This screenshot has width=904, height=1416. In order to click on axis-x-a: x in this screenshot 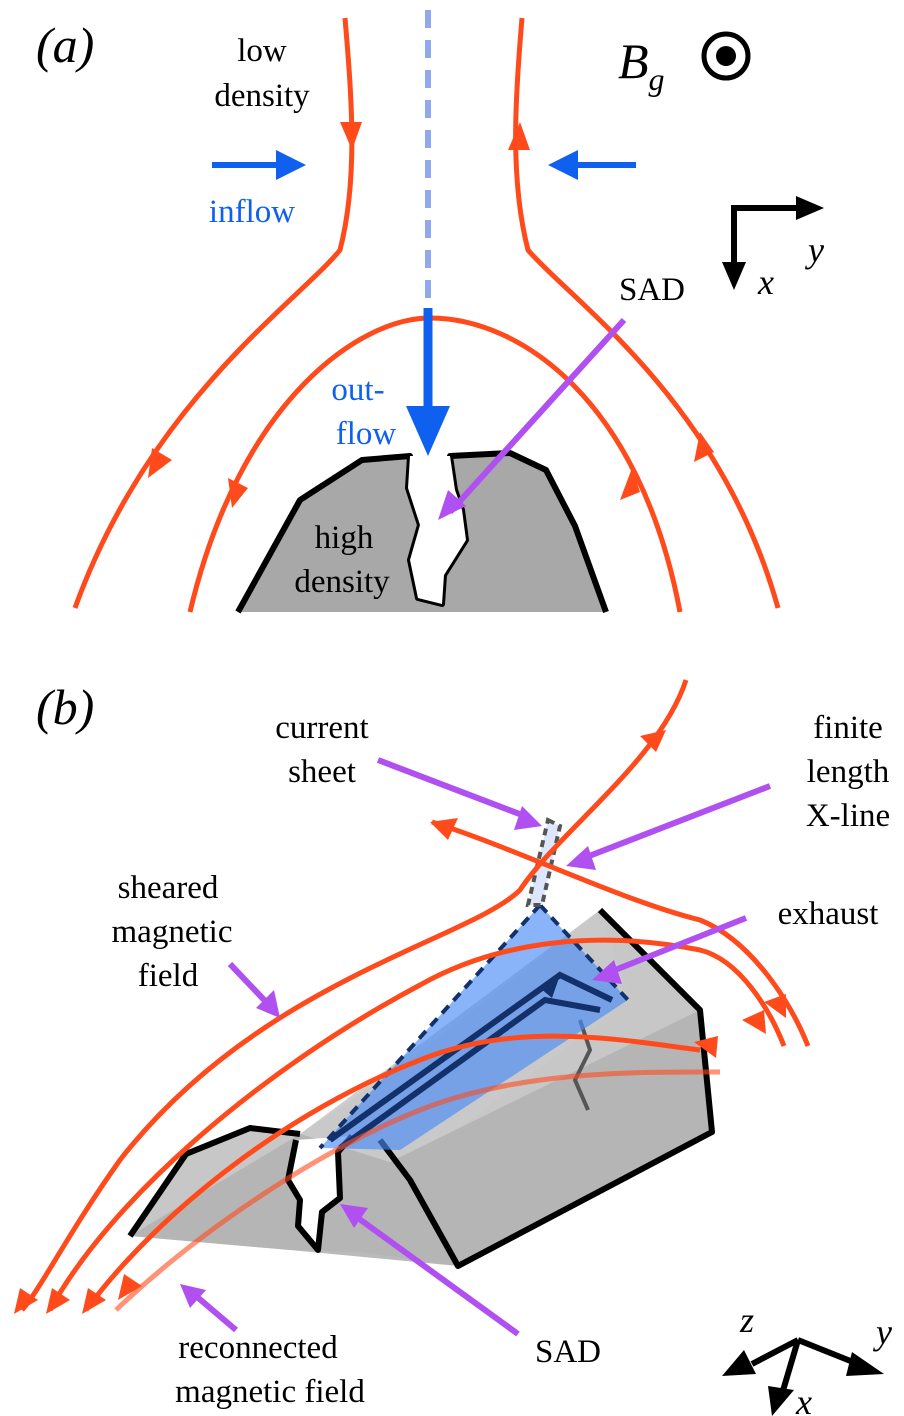, I will do `click(765, 282)`.